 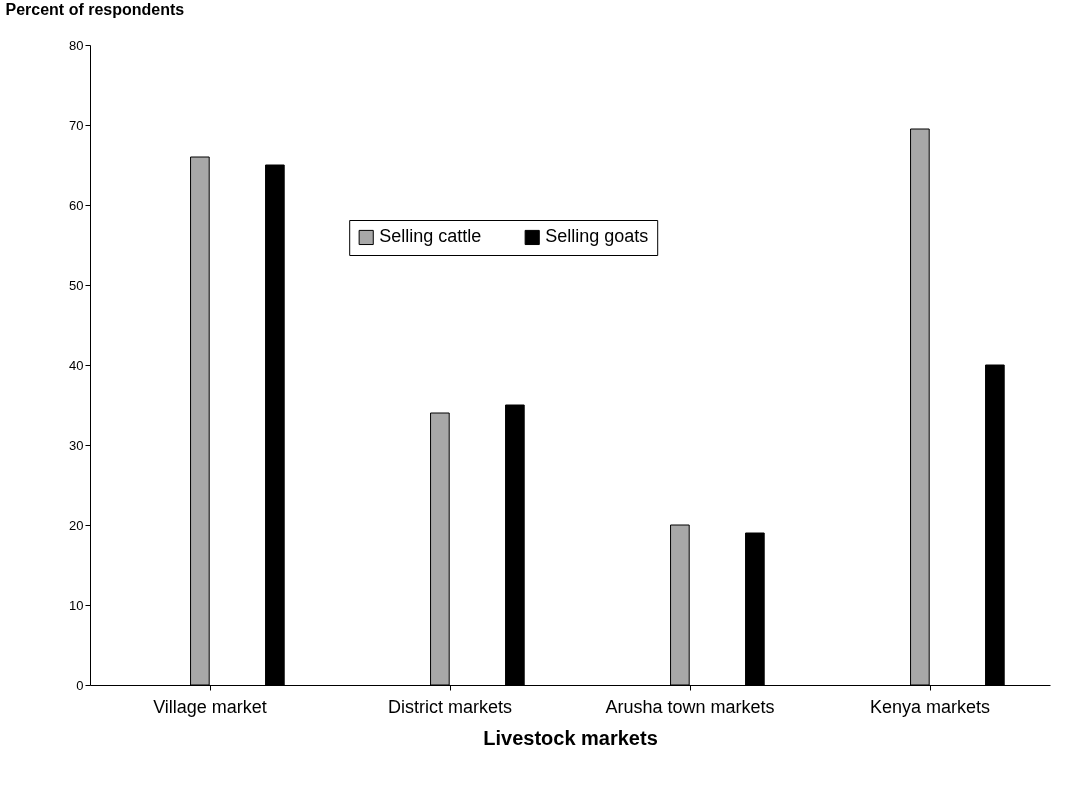 What do you see at coordinates (76, 365) in the screenshot?
I see `y-tick-label: 40` at bounding box center [76, 365].